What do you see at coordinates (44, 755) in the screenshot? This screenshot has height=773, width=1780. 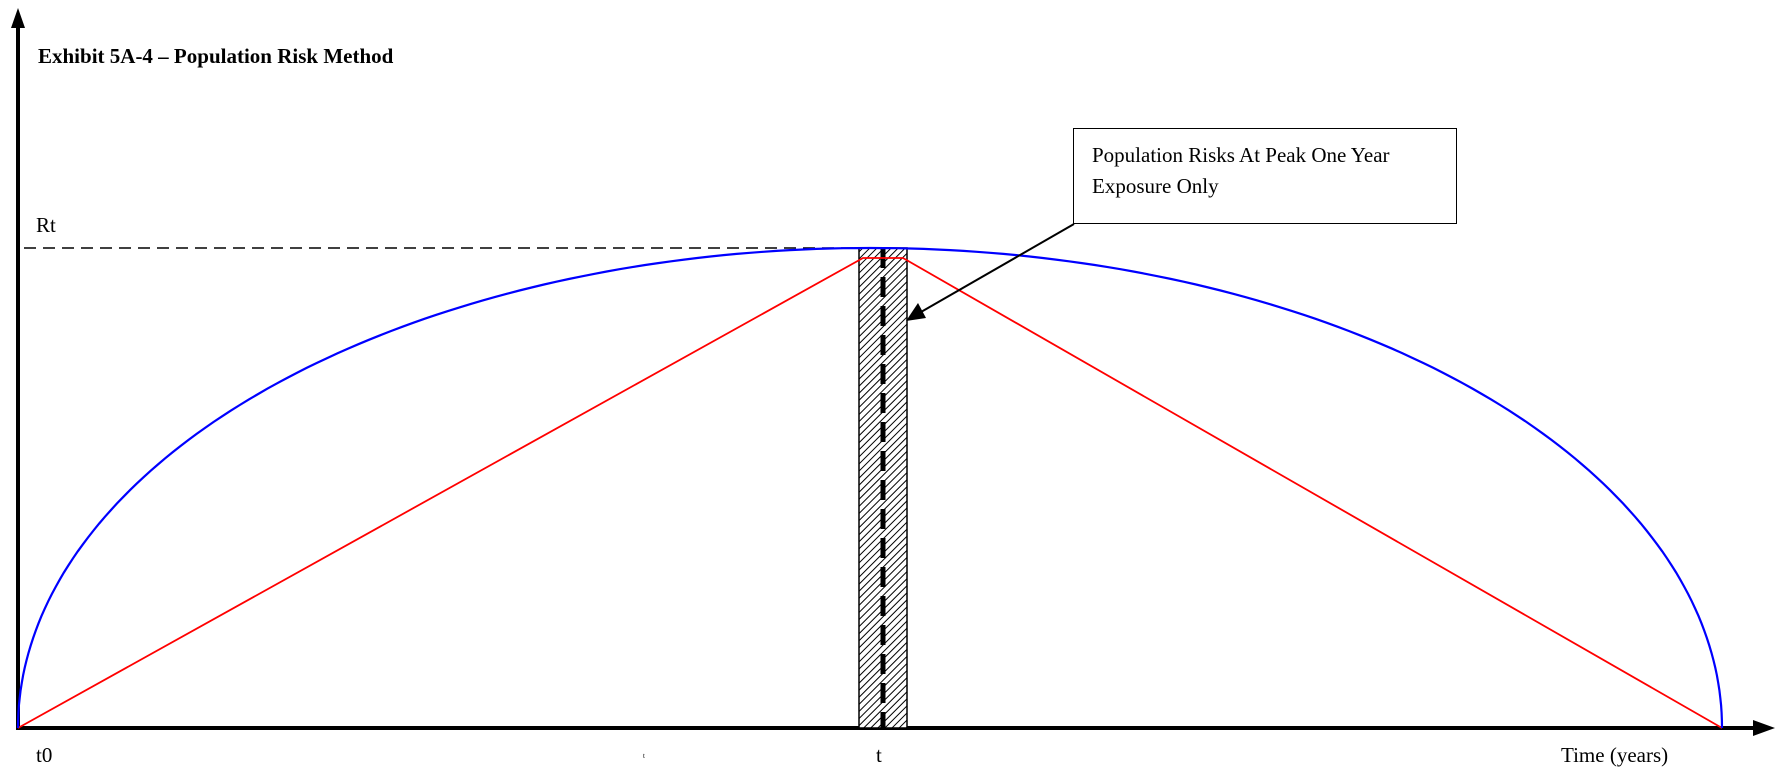 I see `start-time-label: t0` at bounding box center [44, 755].